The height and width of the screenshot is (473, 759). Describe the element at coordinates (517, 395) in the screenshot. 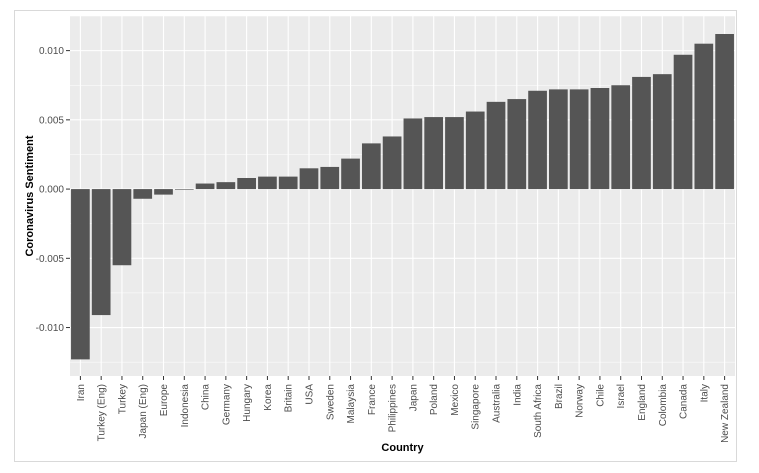

I see `x-tick-label: India` at that location.